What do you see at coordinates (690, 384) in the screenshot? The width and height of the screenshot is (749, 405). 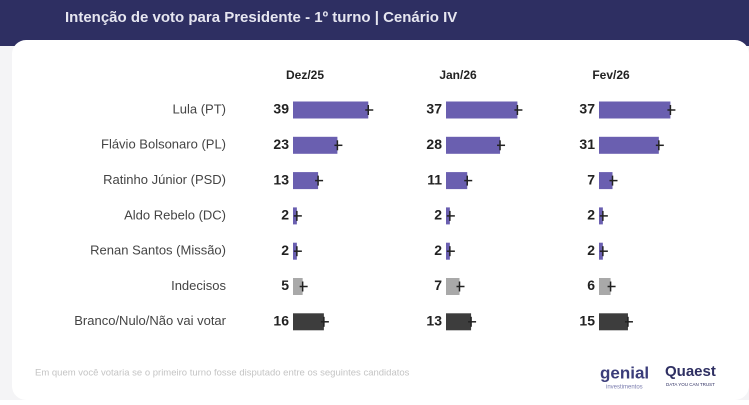 I see `logo-quaest-sub: DATA YOU CAN TRUST` at bounding box center [690, 384].